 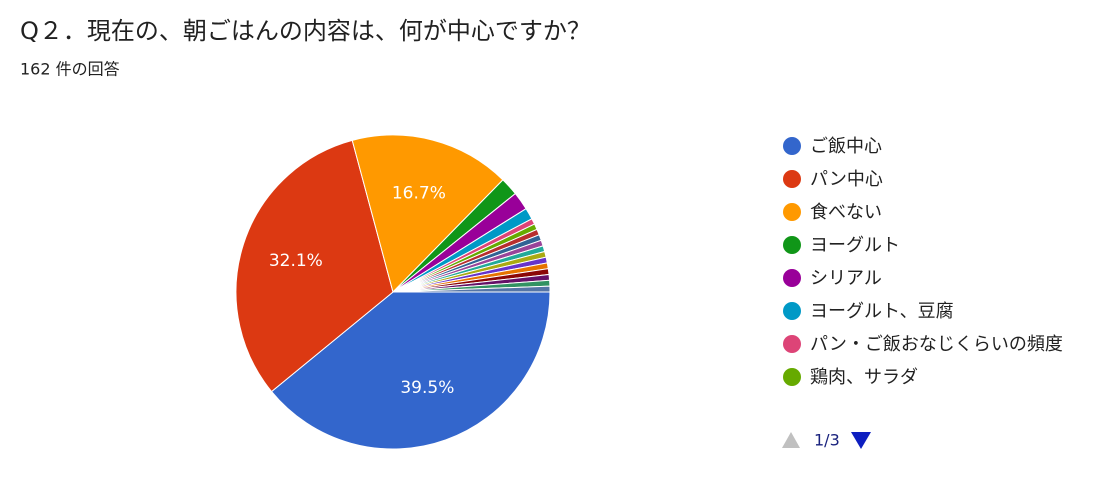 I want to click on legend-label: 食べない, so click(x=846, y=212).